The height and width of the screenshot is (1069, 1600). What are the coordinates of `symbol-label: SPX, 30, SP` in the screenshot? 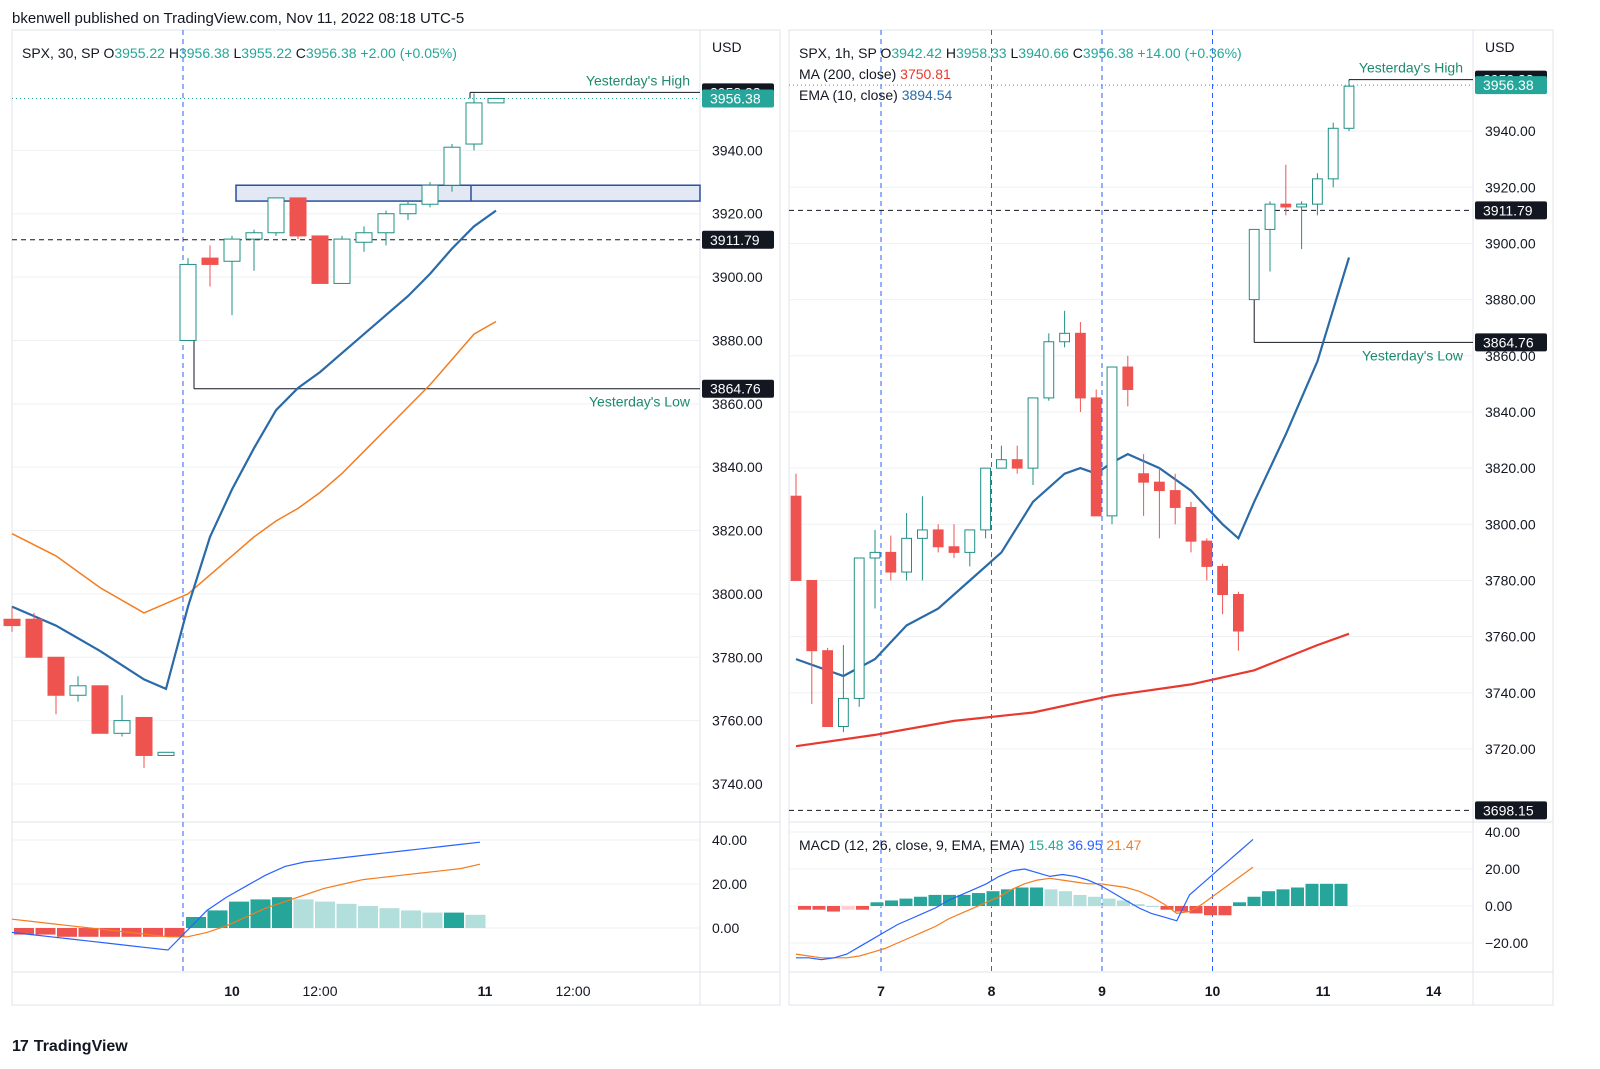 It's located at (62, 53).